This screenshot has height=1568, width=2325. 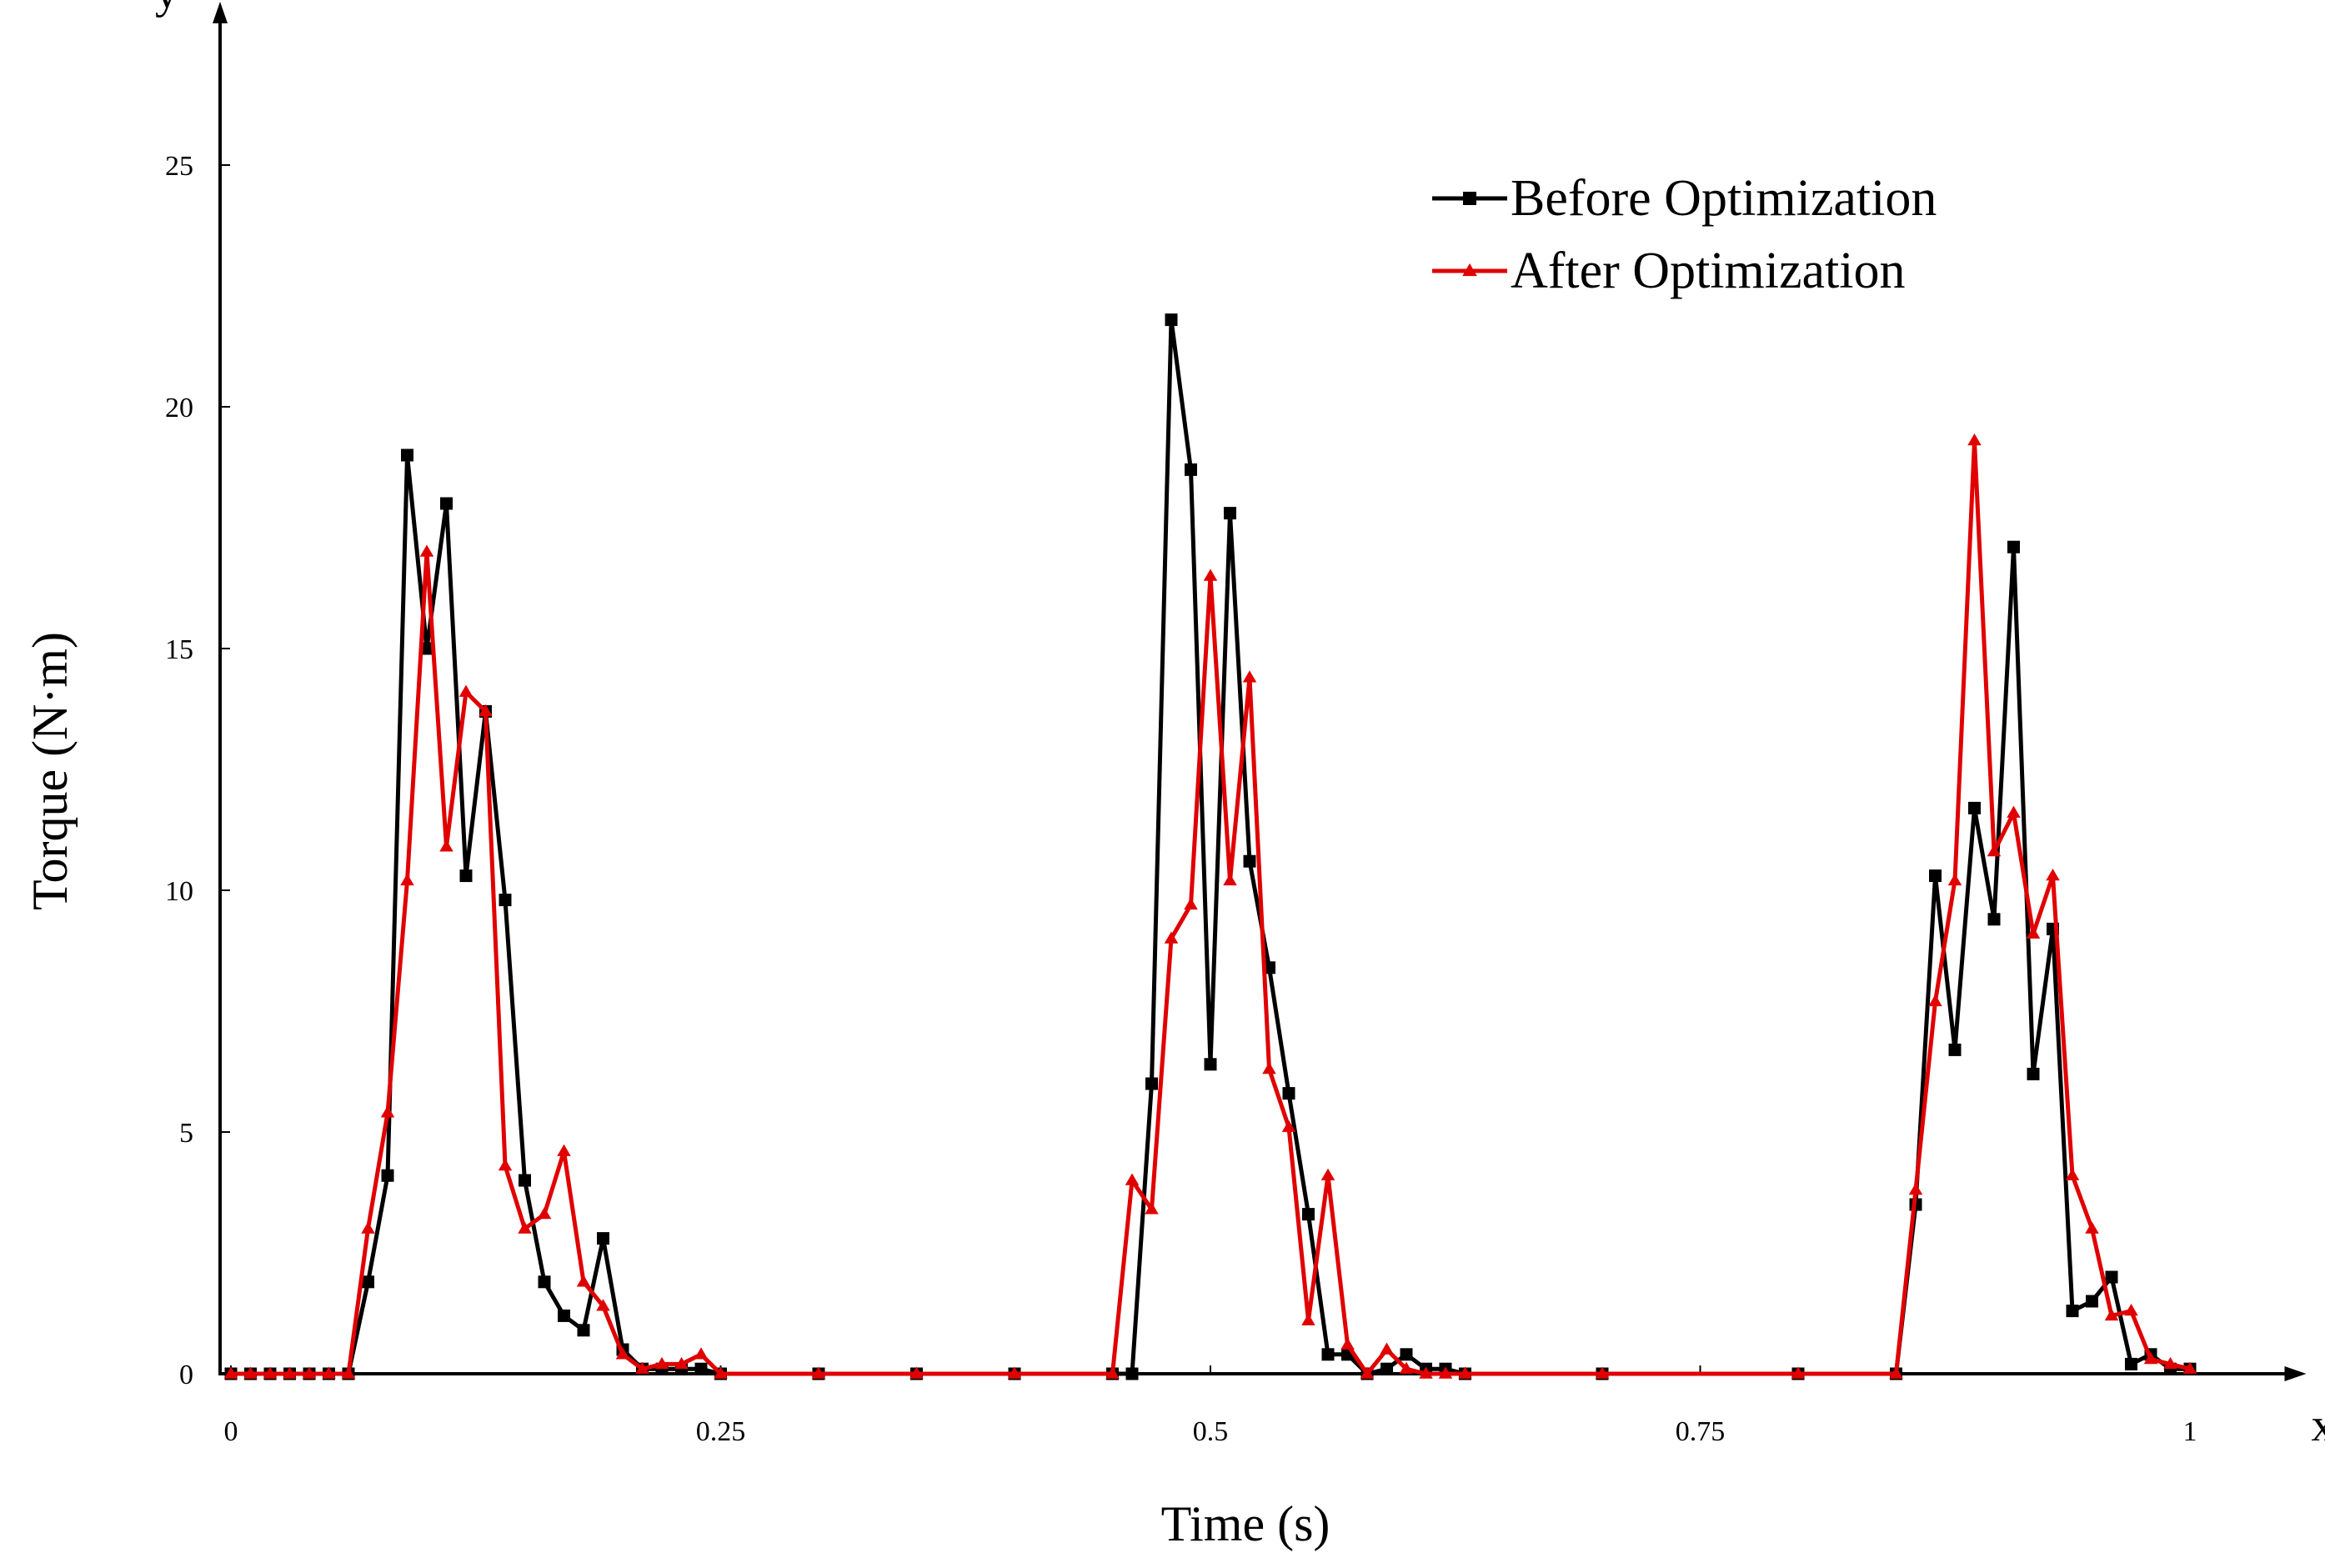 I want to click on legend-label-before: Before Optimization, so click(x=1724, y=198).